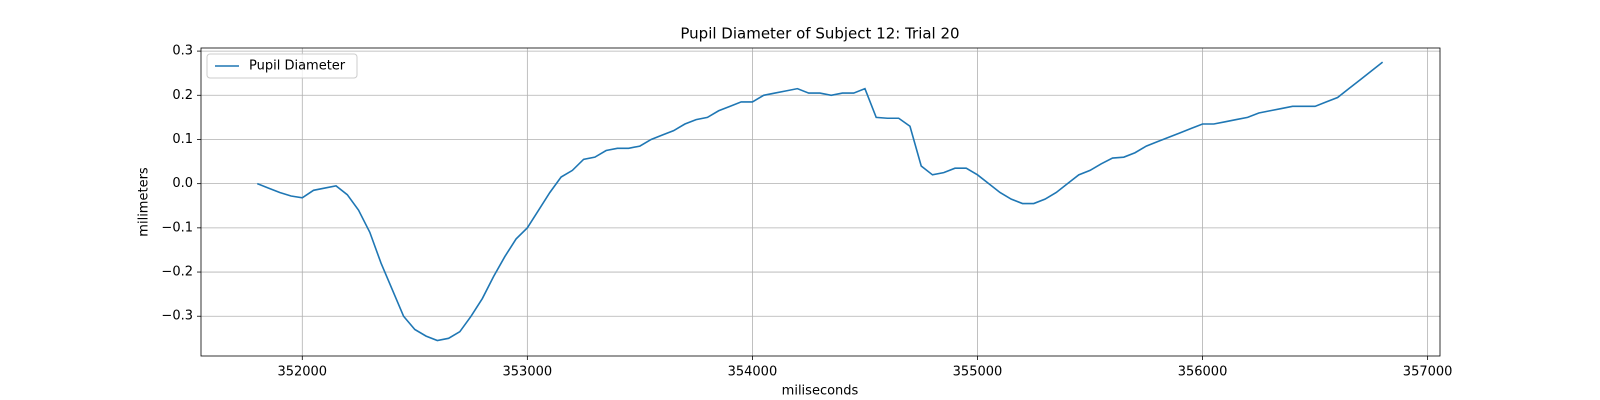  I want to click on legend-label: Pupil Diameter, so click(297, 66).